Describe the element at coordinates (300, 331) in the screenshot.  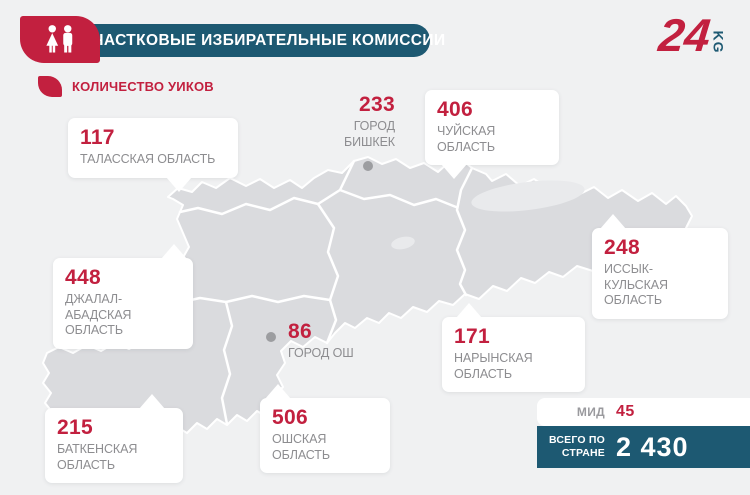
I see `region-value: 86` at that location.